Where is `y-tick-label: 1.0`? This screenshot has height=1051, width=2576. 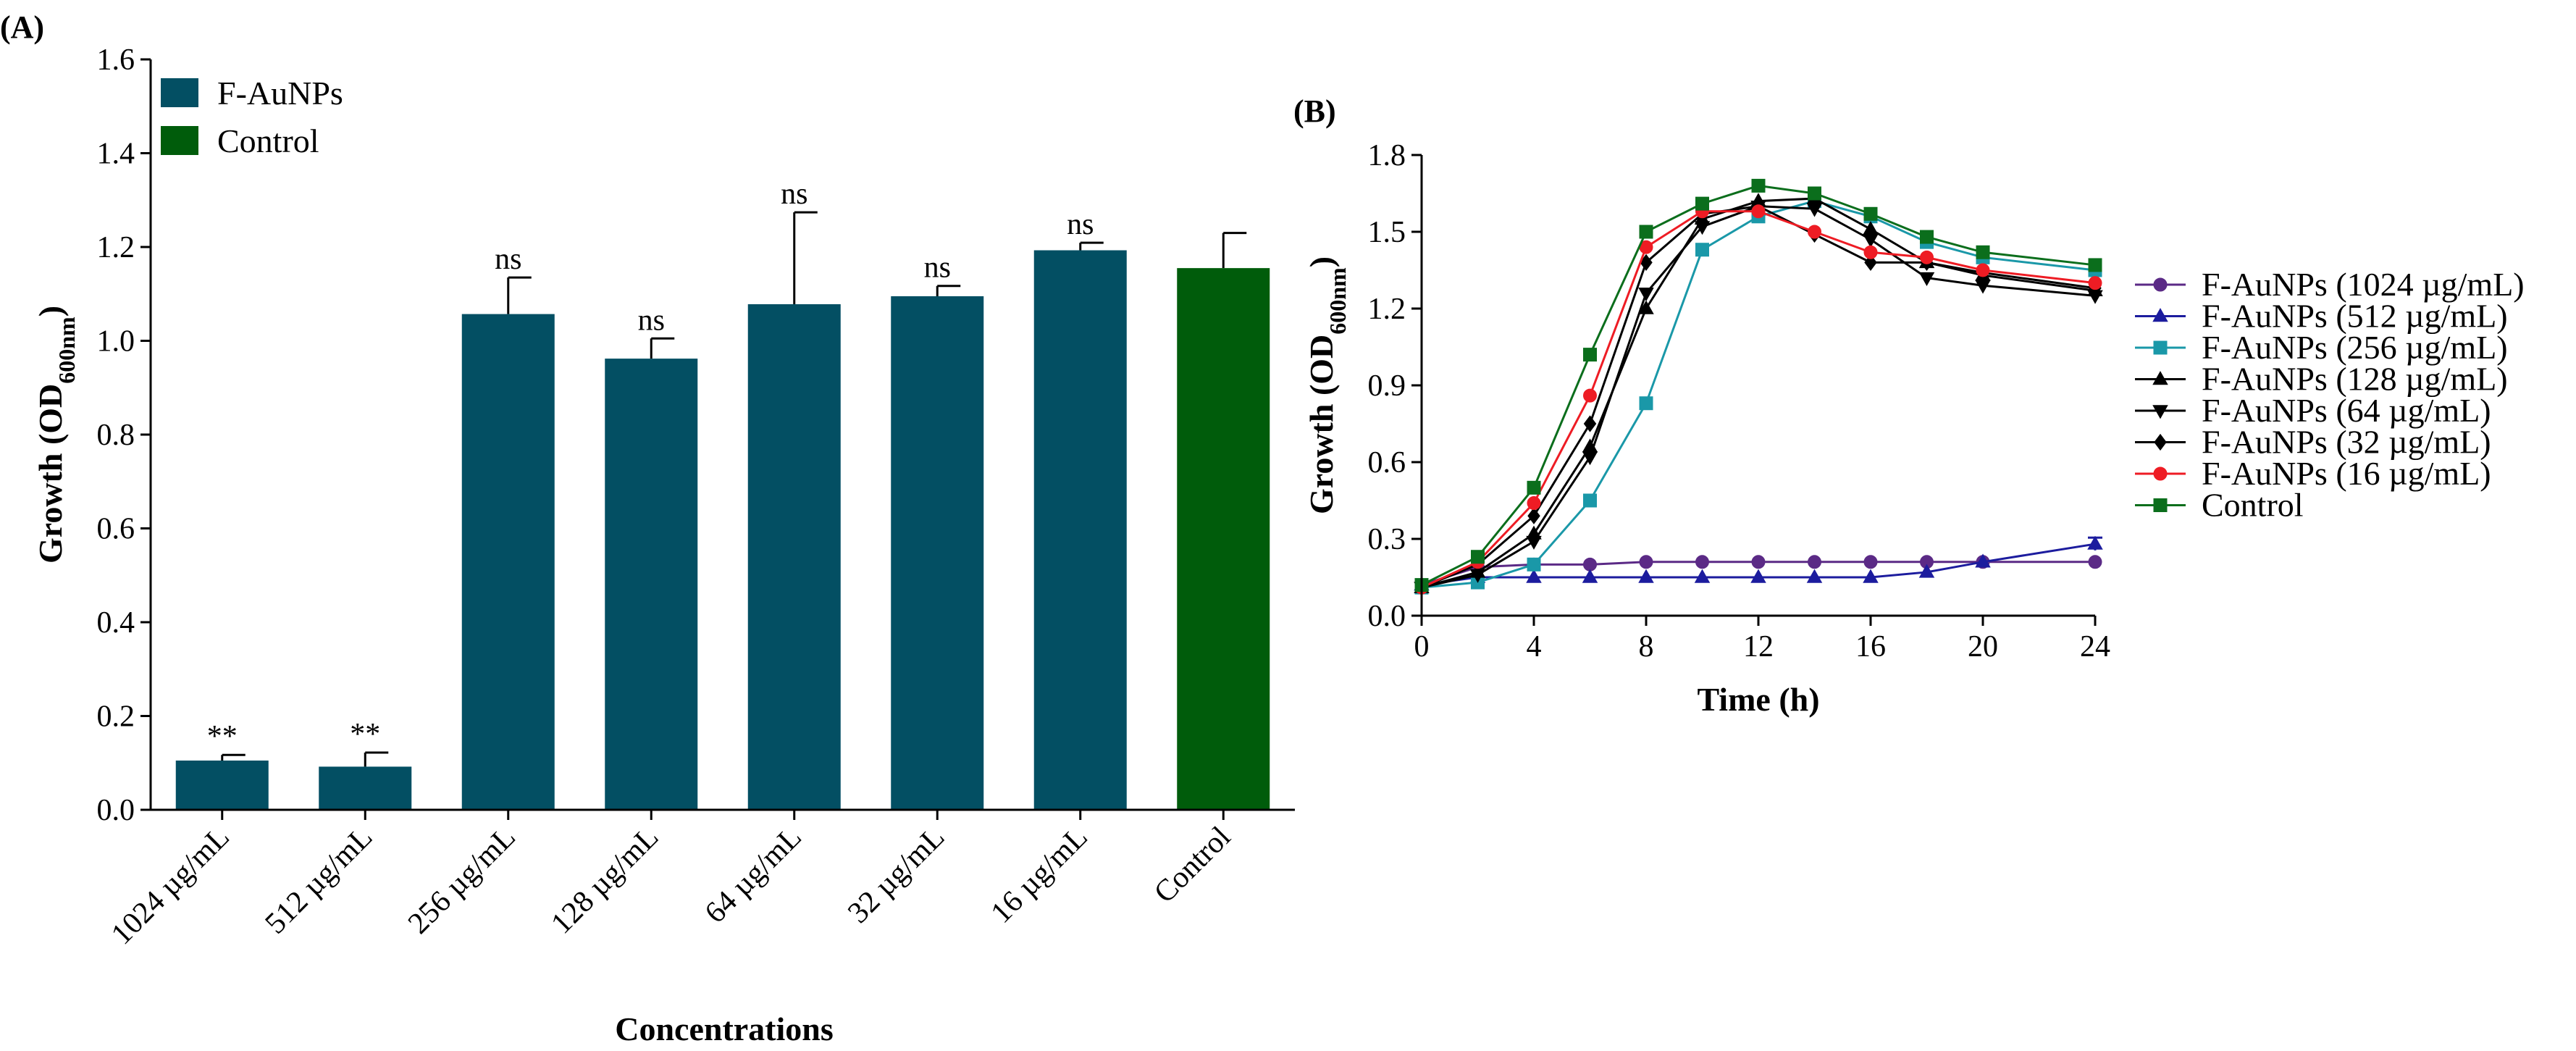
y-tick-label: 1.0 is located at coordinates (116, 342).